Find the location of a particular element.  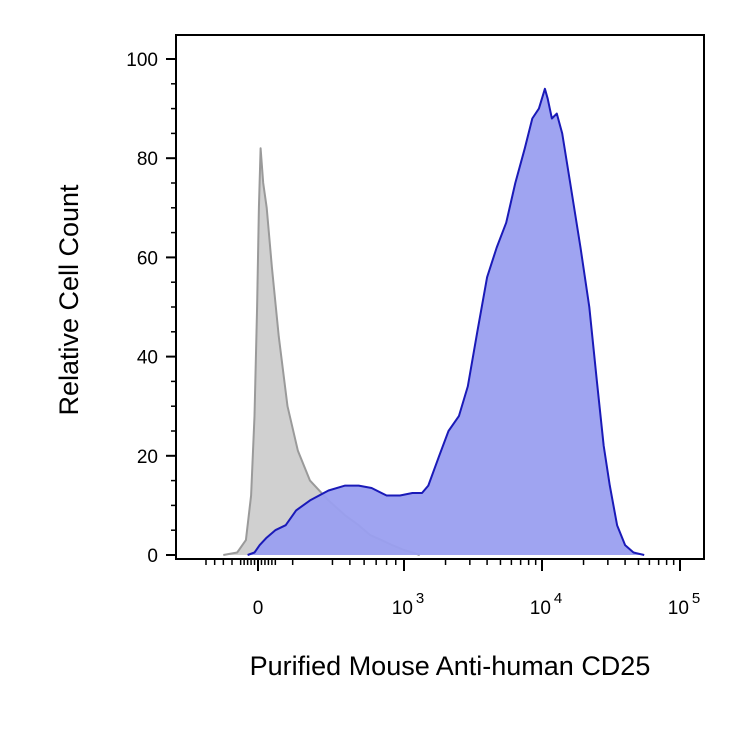

y-axis-tick-labels: 0 20 40 60 80 100 is located at coordinates (142, 308).